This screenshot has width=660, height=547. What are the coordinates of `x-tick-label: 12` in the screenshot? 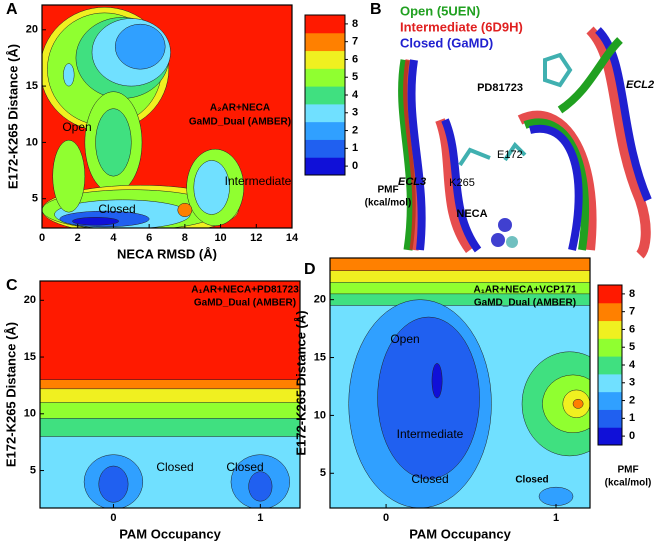 It's located at (256, 238).